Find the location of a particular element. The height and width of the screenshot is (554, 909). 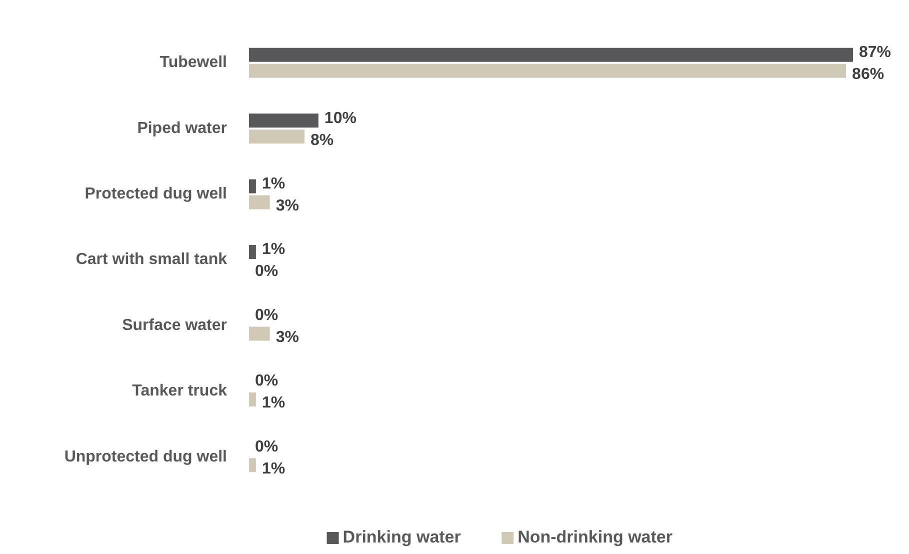

y-tick-label: Tubewell is located at coordinates (193, 63).